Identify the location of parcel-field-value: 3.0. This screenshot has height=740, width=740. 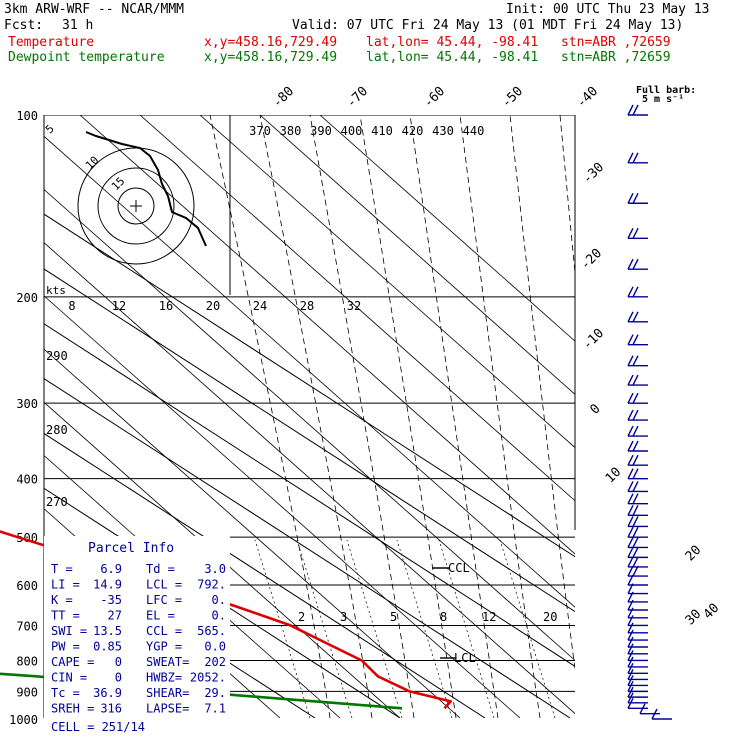
(215, 569).